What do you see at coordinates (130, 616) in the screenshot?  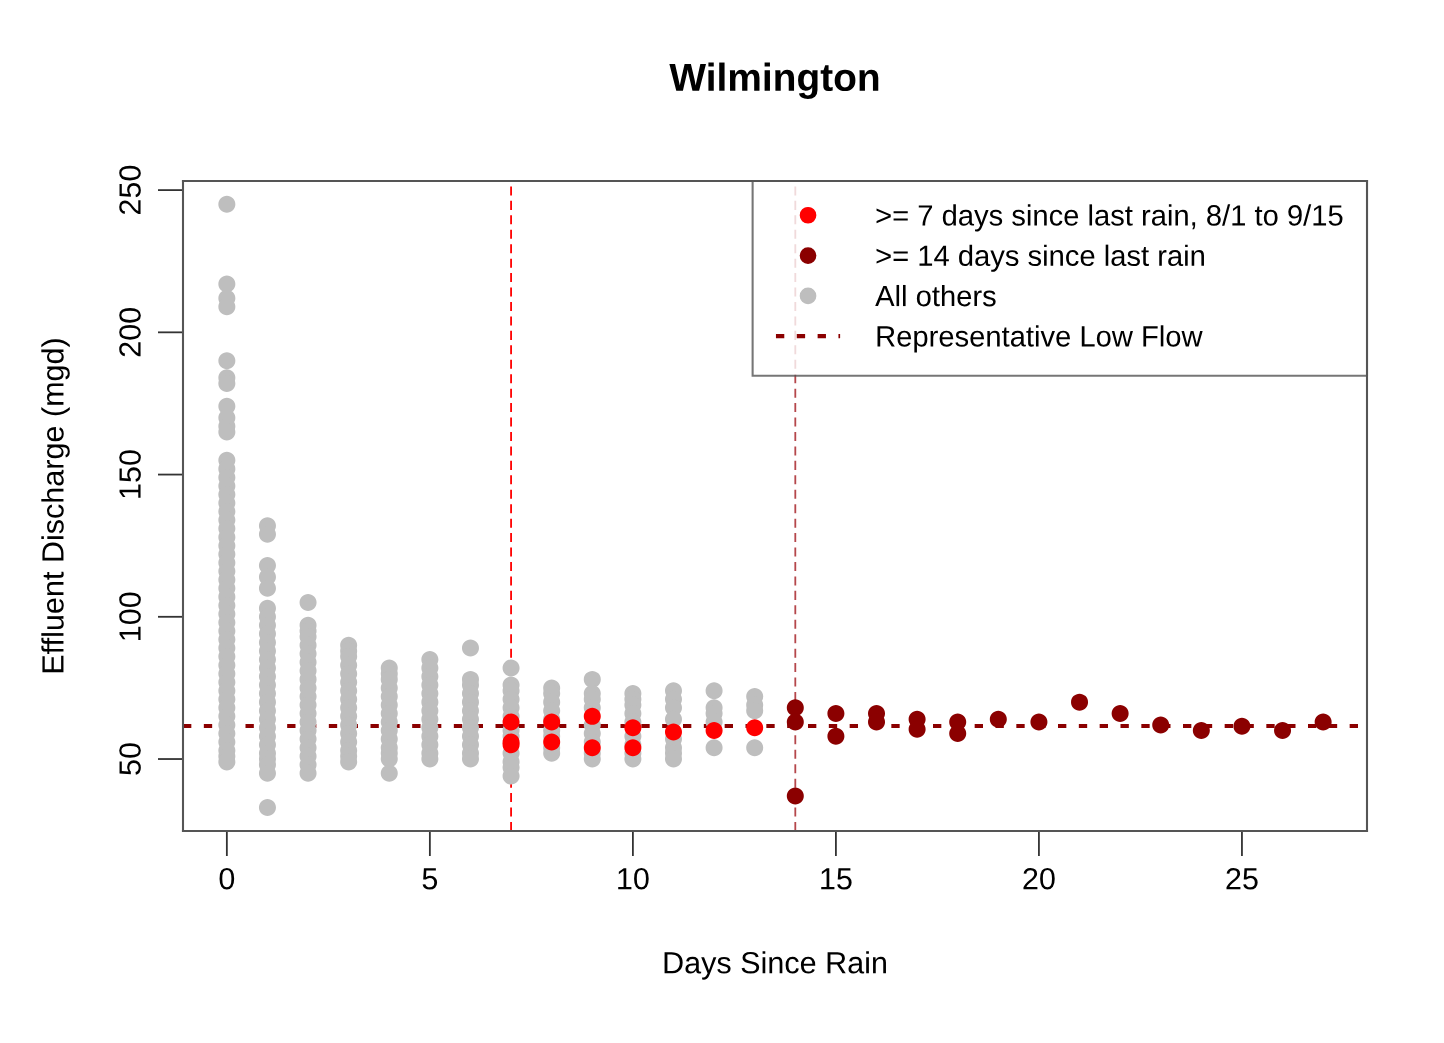 I see `y-tick-label: 100` at bounding box center [130, 616].